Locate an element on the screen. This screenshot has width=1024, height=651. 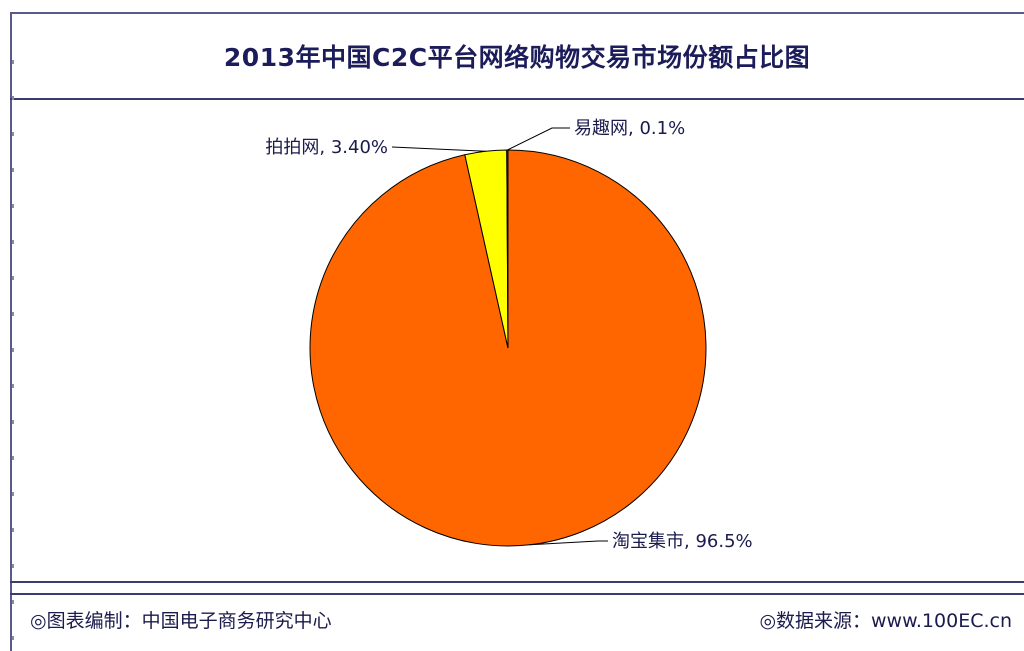
title-divider is located at coordinates (517, 99).